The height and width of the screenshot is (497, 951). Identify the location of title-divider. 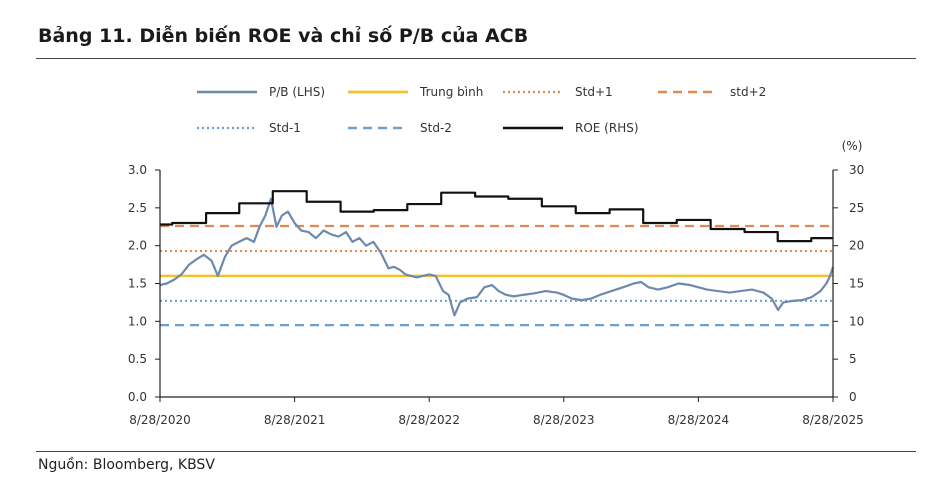
(476, 58).